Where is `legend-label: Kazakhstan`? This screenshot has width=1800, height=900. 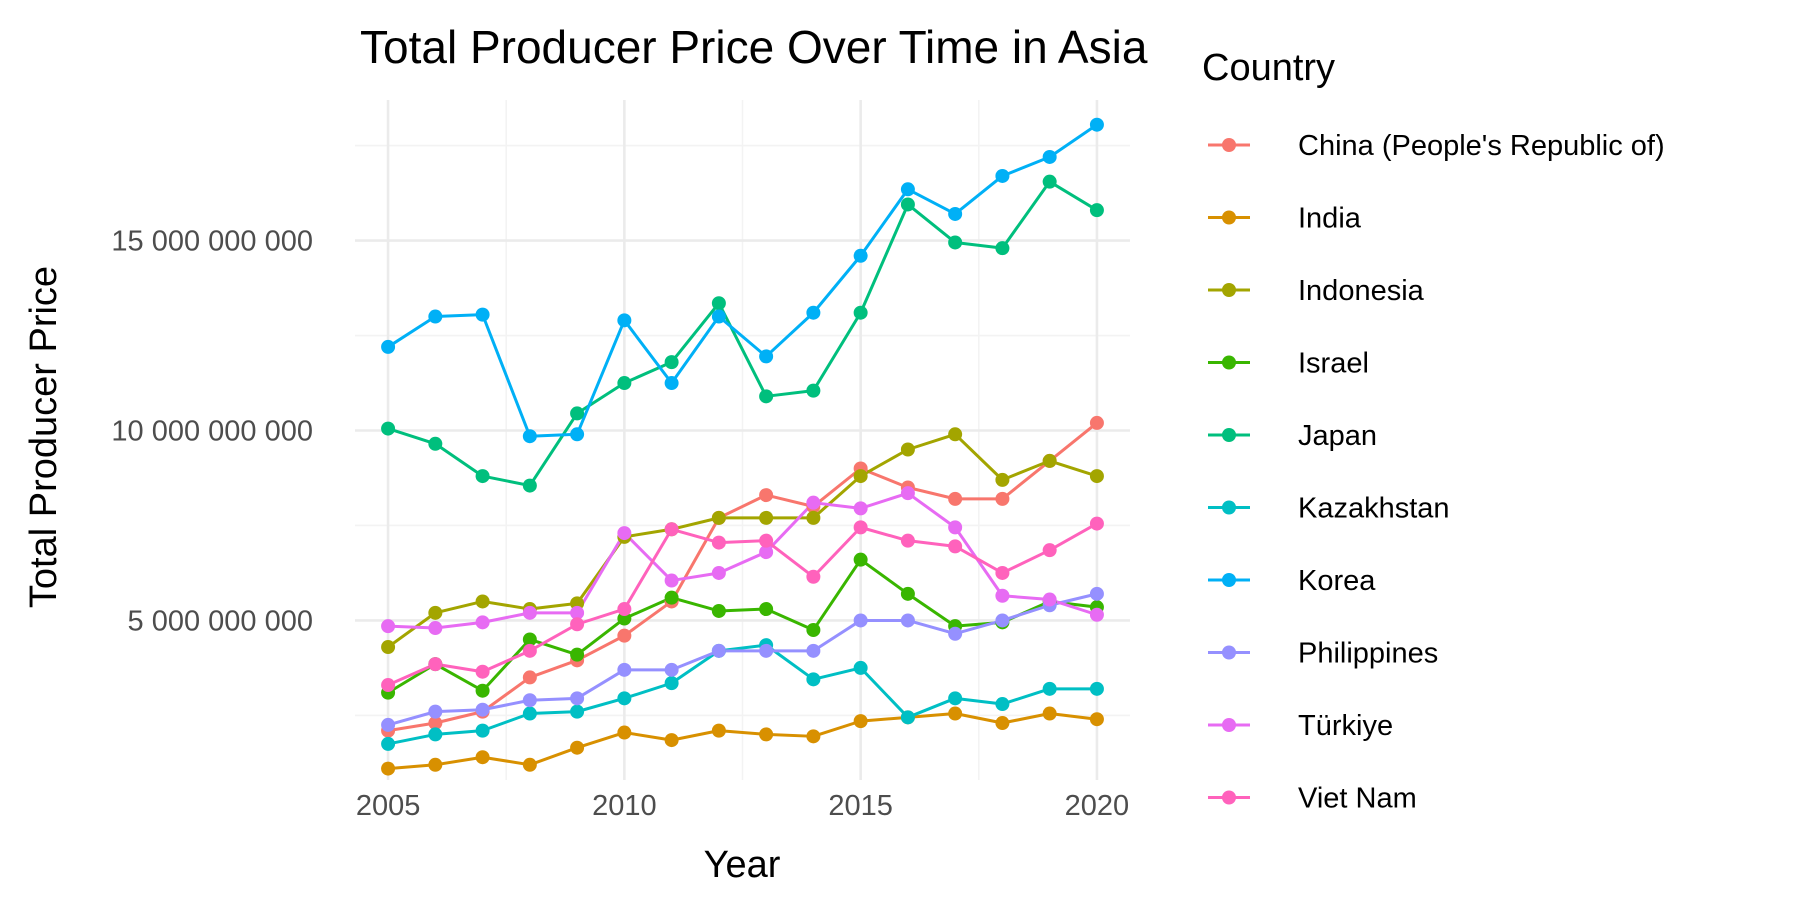 legend-label: Kazakhstan is located at coordinates (1374, 509).